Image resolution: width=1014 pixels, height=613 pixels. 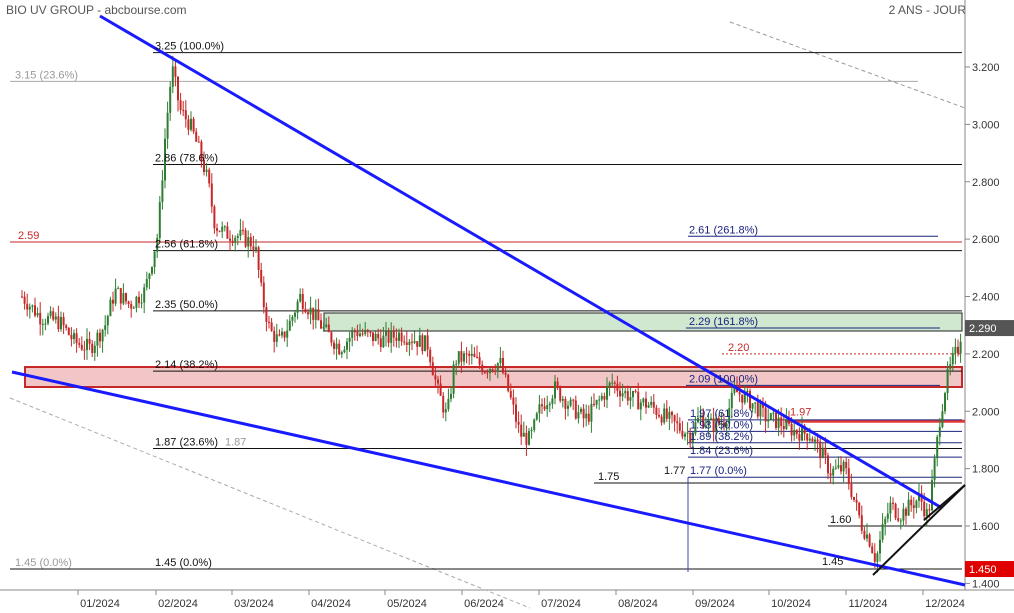 I want to click on fib-label: 1.45 (0.0%), so click(x=183, y=563).